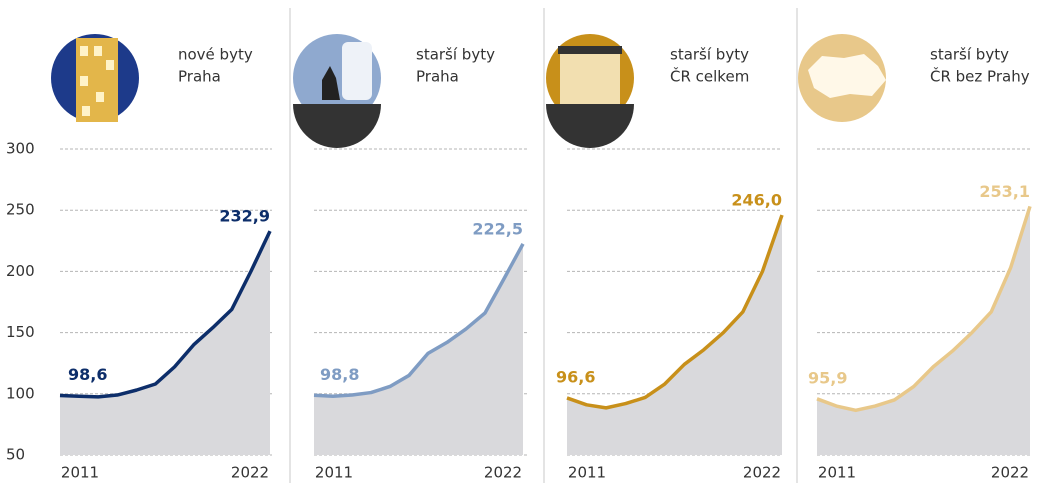 The height and width of the screenshot is (483, 1042). I want to click on y-tick-label: 100, so click(20, 393).